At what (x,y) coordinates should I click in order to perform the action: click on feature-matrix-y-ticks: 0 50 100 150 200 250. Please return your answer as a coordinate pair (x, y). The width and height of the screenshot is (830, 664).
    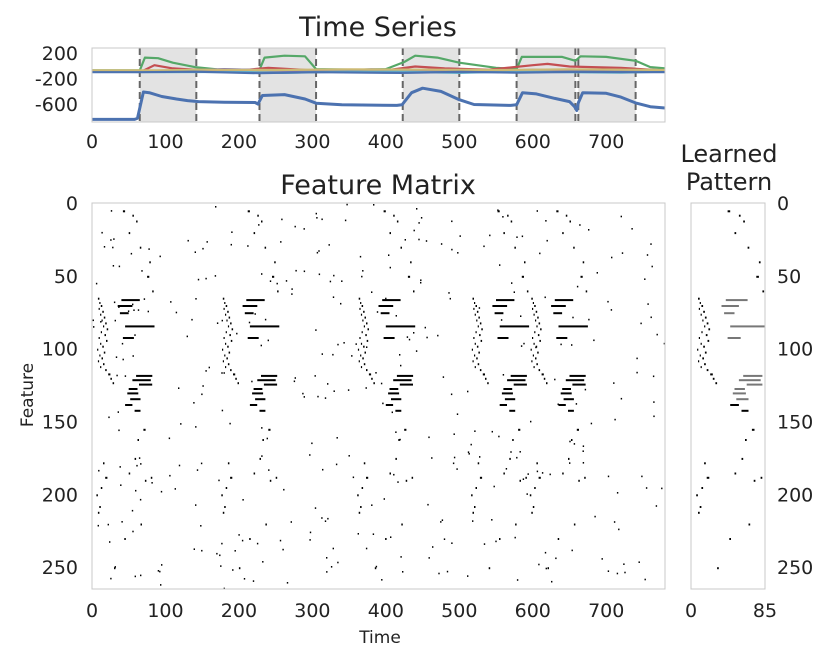
    Looking at the image, I should click on (60, 386).